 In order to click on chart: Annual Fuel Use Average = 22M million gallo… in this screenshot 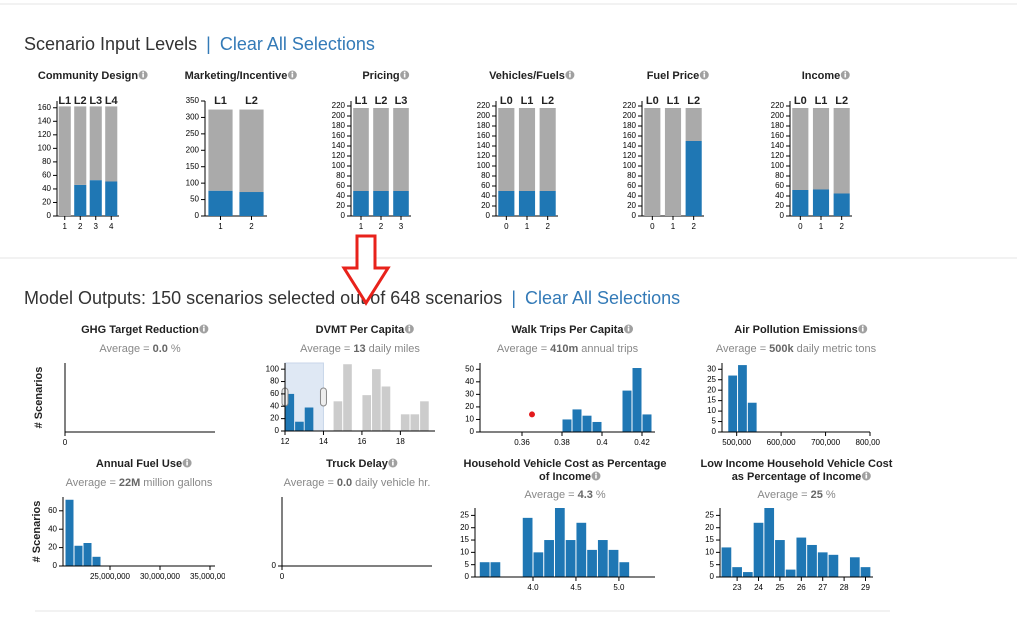, I will do `click(128, 519)`.